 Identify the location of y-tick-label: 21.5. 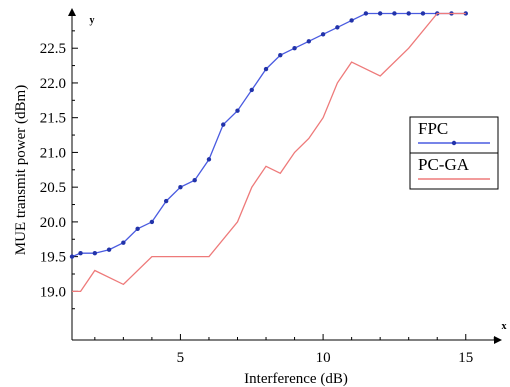
(53, 119).